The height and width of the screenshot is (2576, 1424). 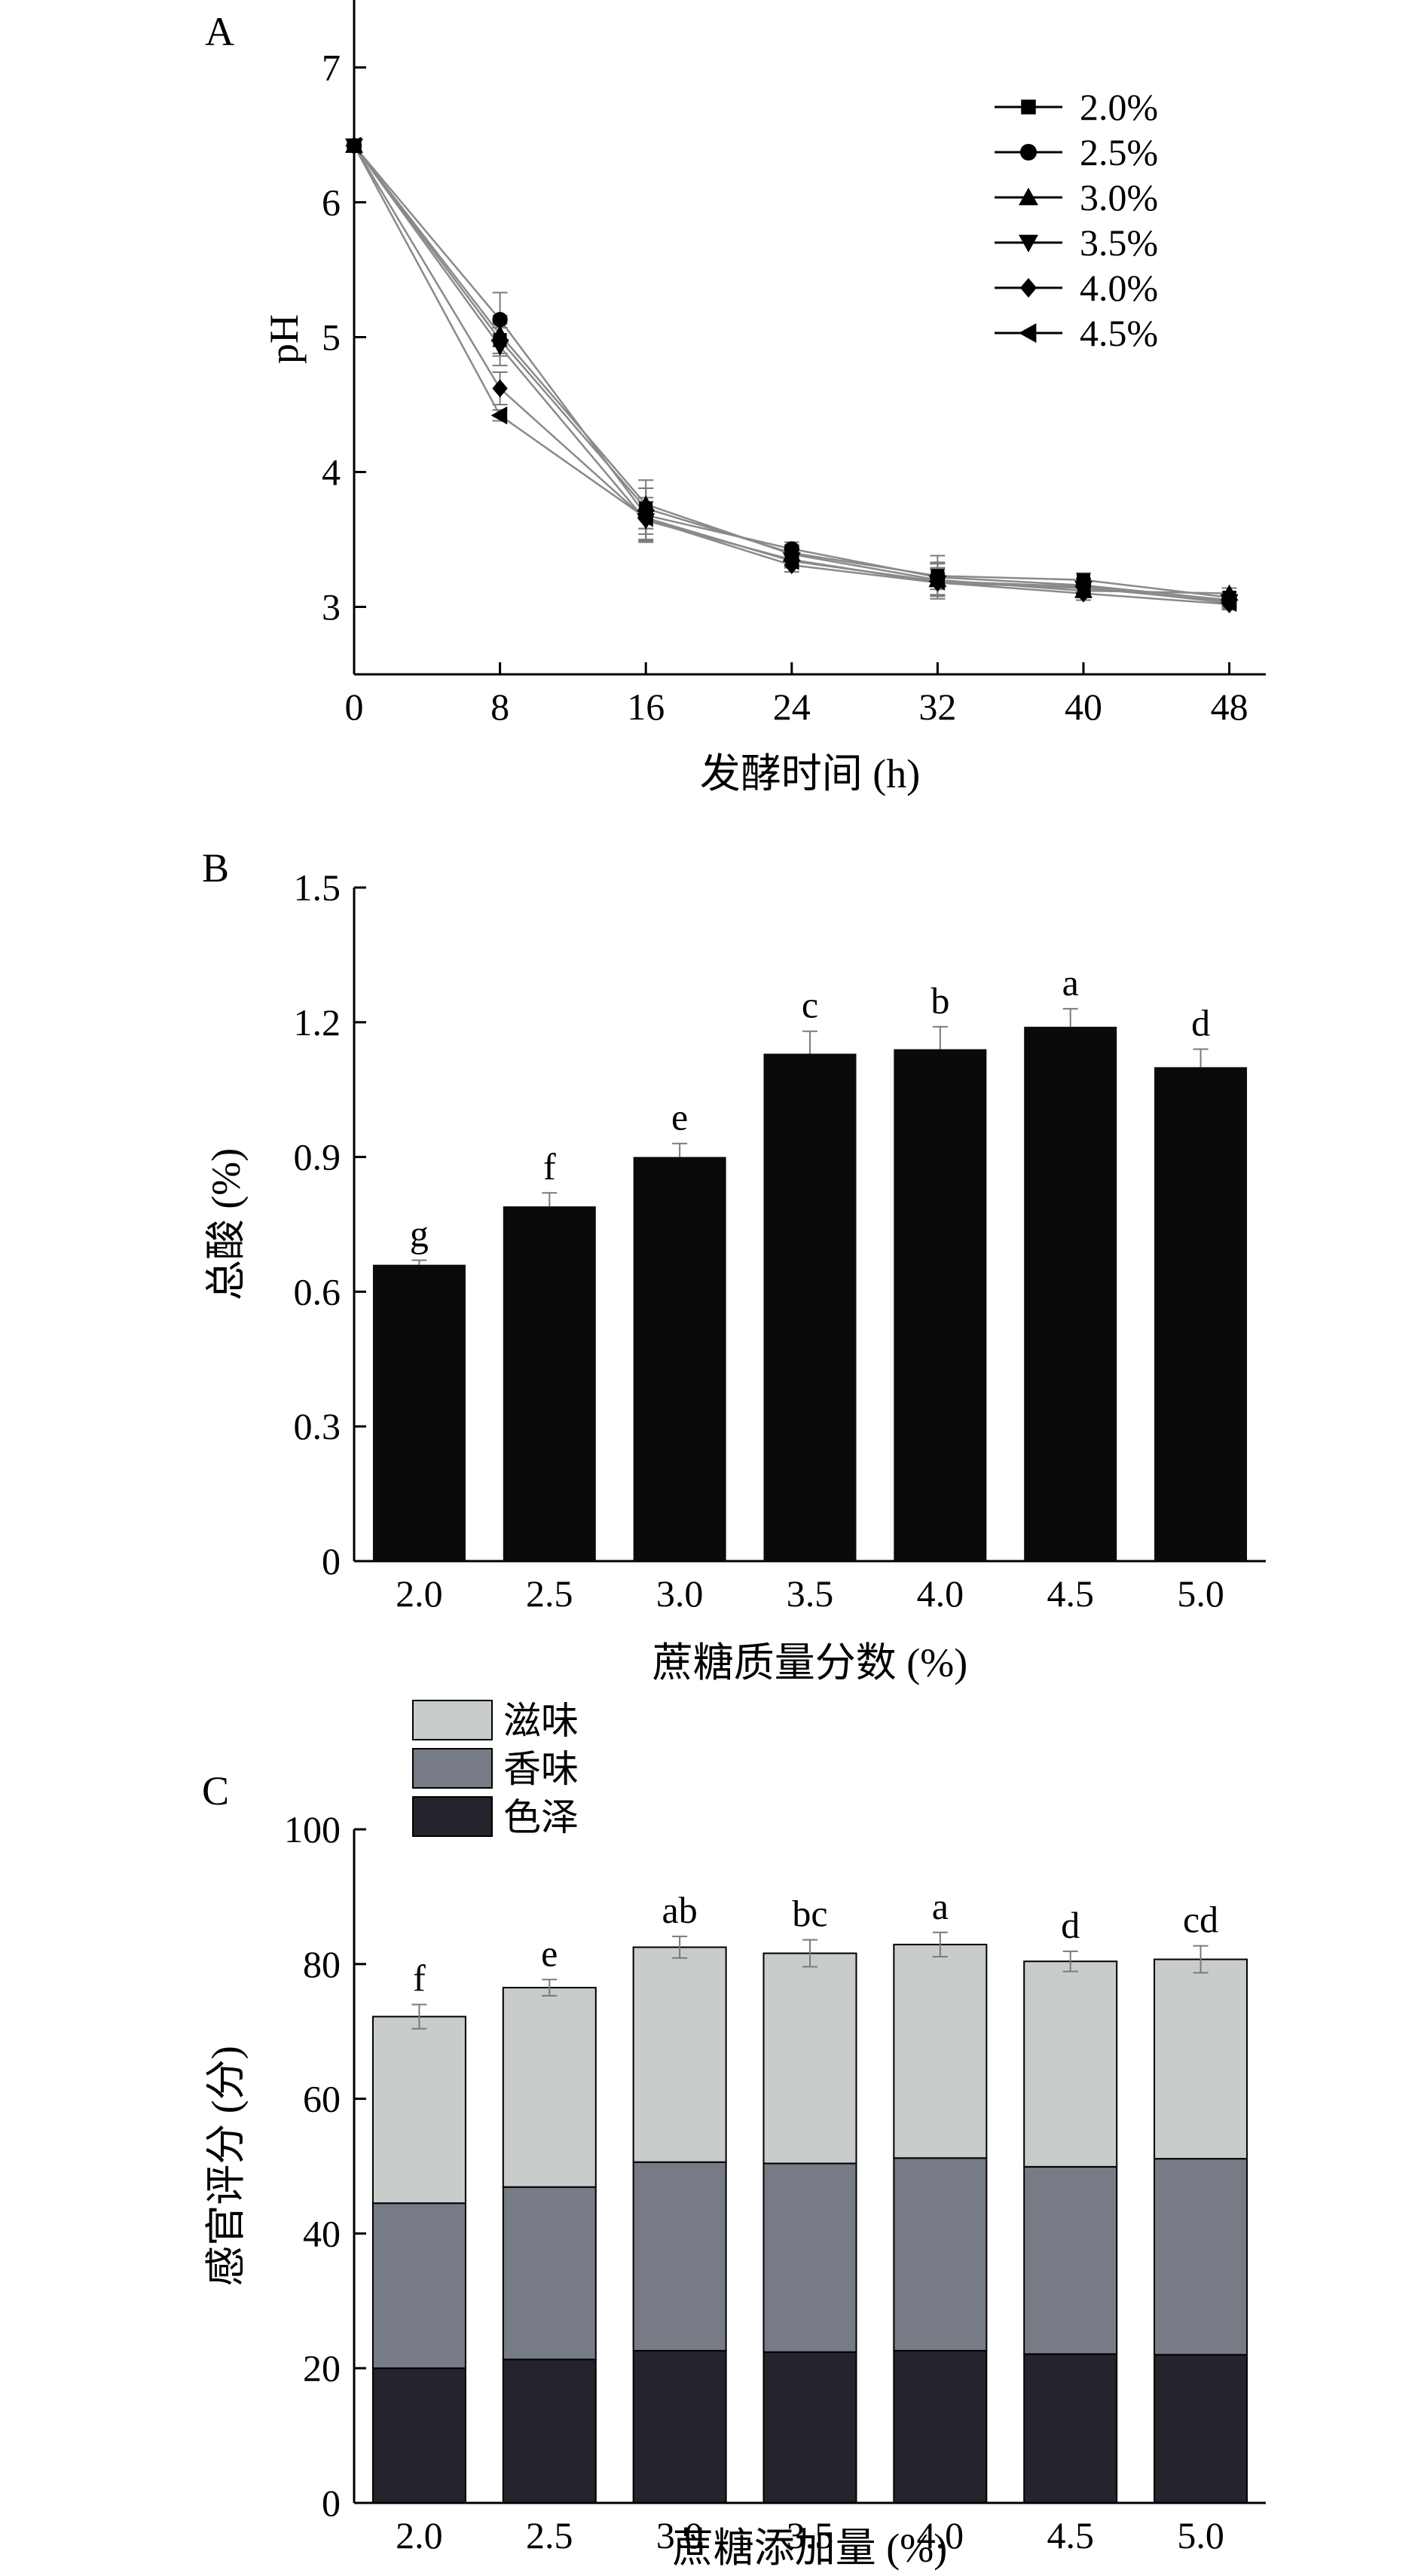 What do you see at coordinates (331, 472) in the screenshot?
I see `y-tick-label: 4` at bounding box center [331, 472].